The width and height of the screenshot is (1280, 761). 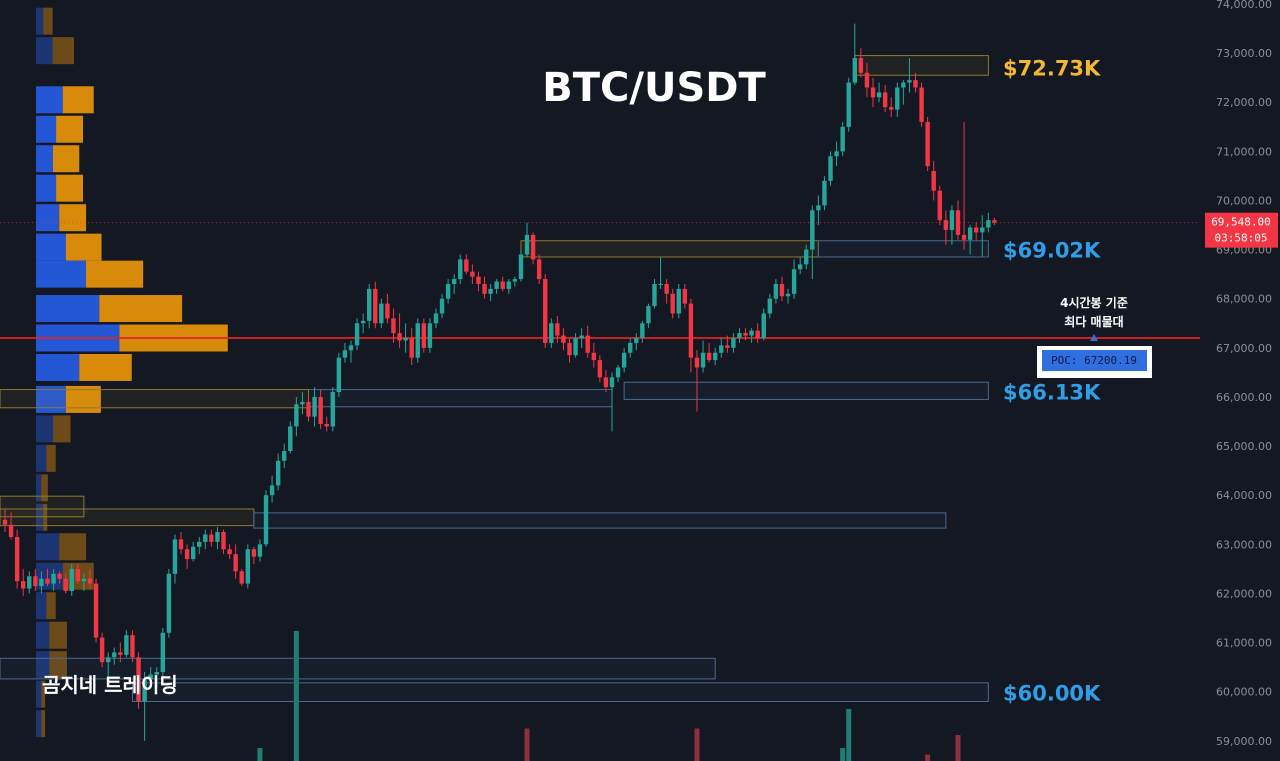 I want to click on price-level-label: $69.02K, so click(x=1052, y=251).